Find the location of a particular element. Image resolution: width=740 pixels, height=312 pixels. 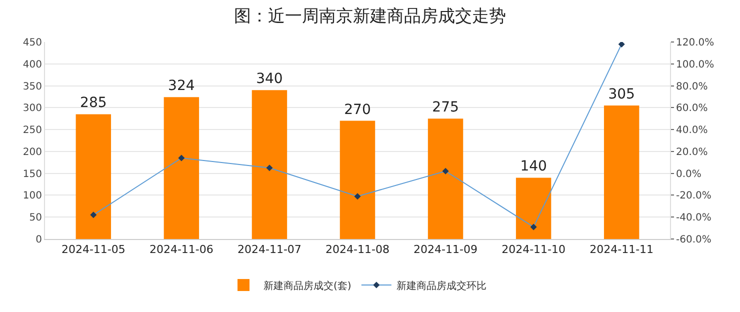

y-tick-label: 250 is located at coordinates (32, 130).